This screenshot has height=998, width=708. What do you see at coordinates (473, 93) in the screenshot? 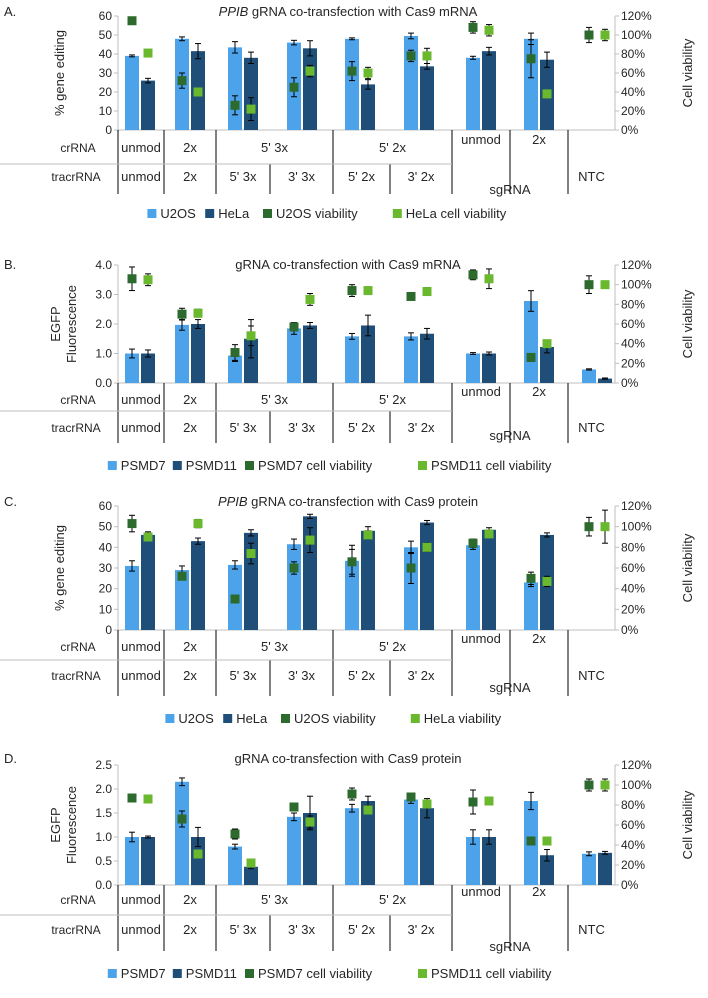
I see `bar-u2os` at bounding box center [473, 93].